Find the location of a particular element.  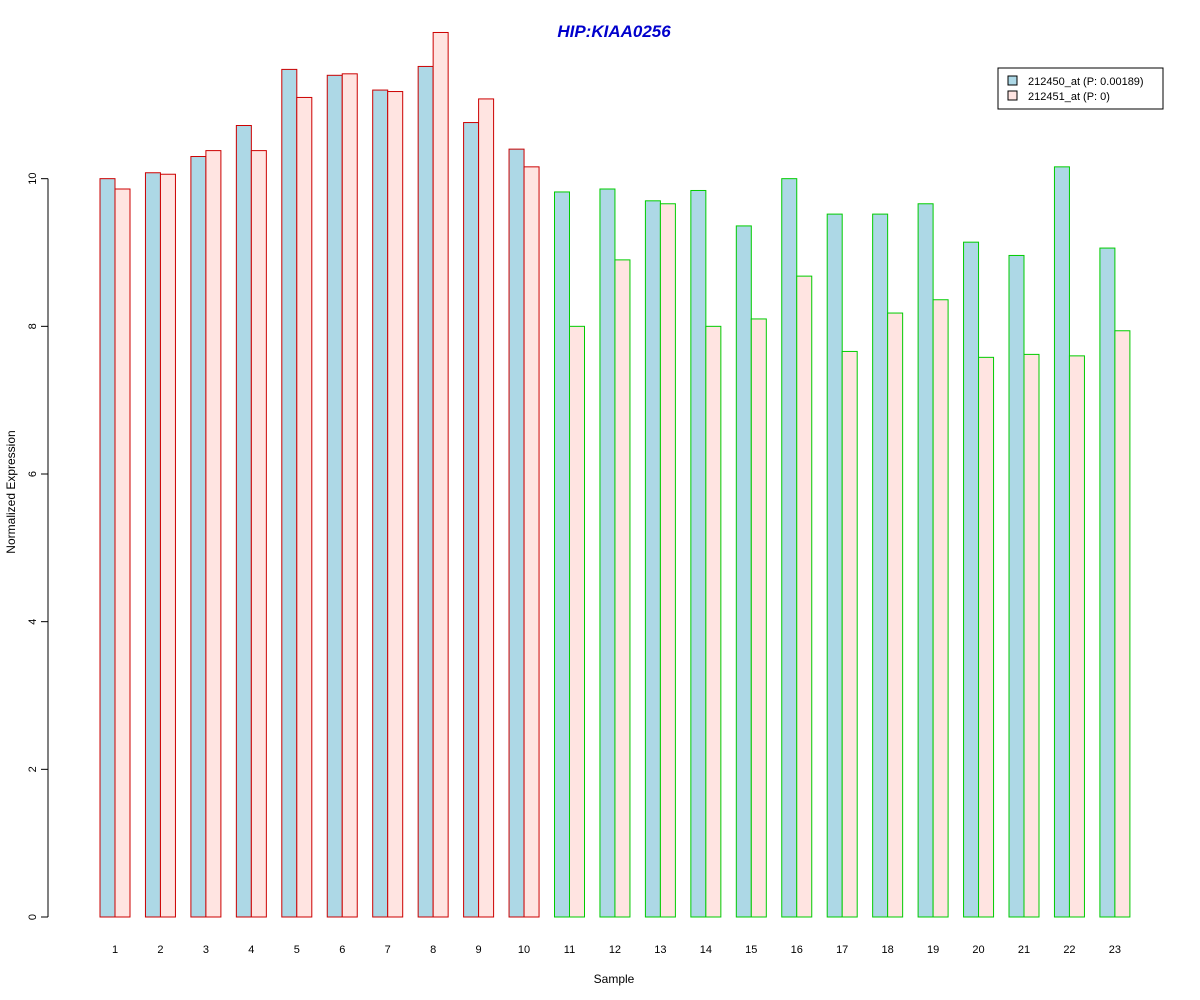

chart-title: HIP:KIAA0256 is located at coordinates (614, 31).